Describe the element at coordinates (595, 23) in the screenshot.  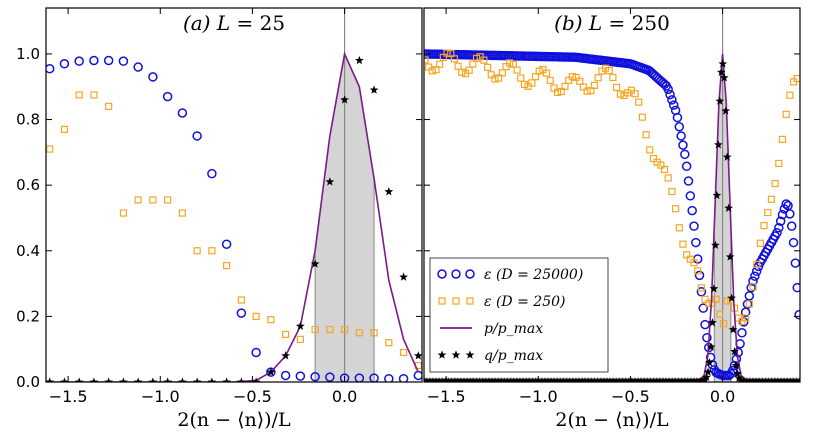
I see `title-var: L` at that location.